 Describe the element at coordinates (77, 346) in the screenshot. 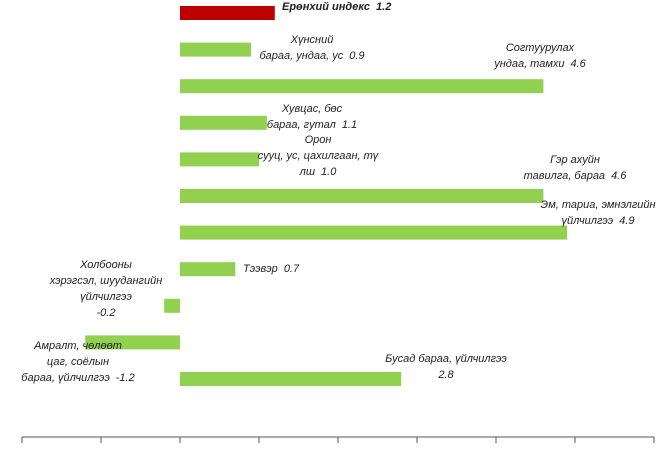

I see `category-label: Амралт, чөлөөт` at that location.